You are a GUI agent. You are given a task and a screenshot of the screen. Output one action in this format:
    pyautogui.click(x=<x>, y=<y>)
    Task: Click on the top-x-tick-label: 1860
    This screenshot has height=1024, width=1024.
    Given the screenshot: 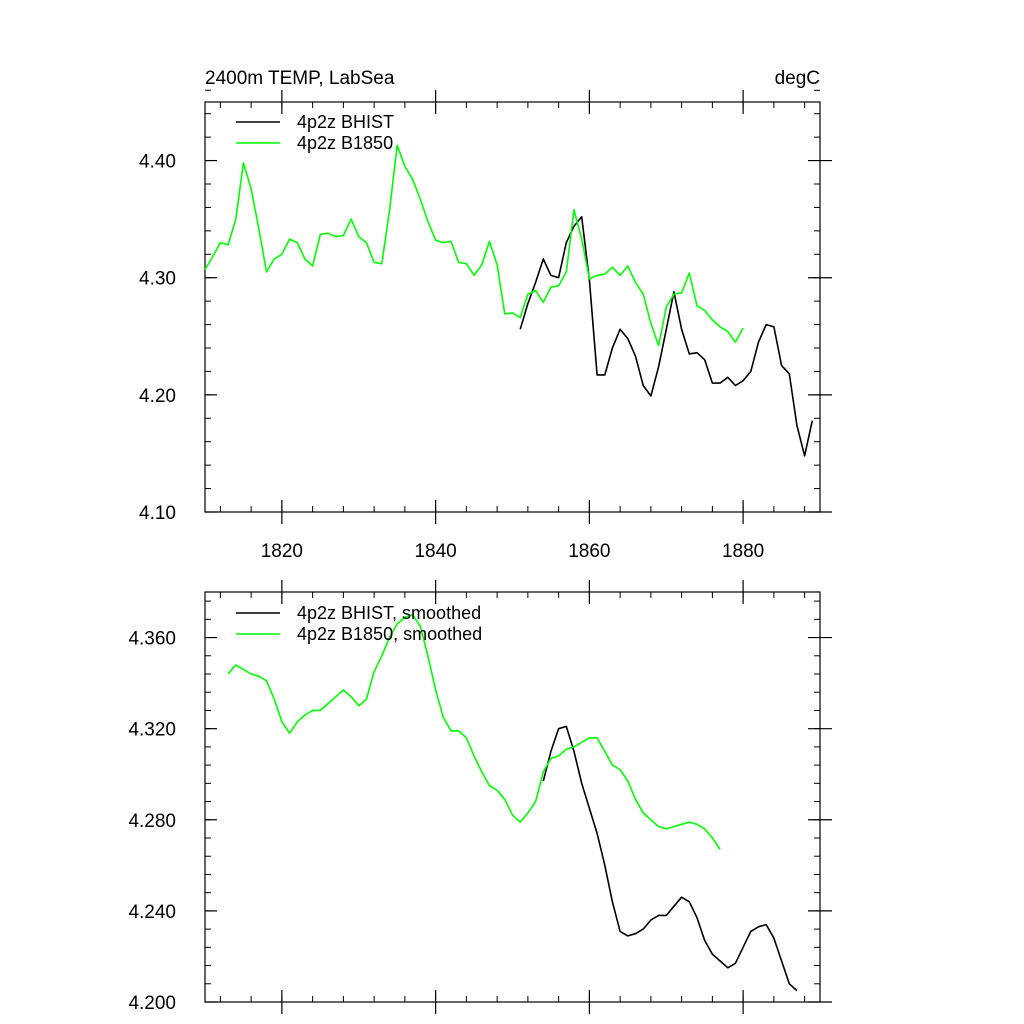 What is the action you would take?
    pyautogui.click(x=589, y=551)
    